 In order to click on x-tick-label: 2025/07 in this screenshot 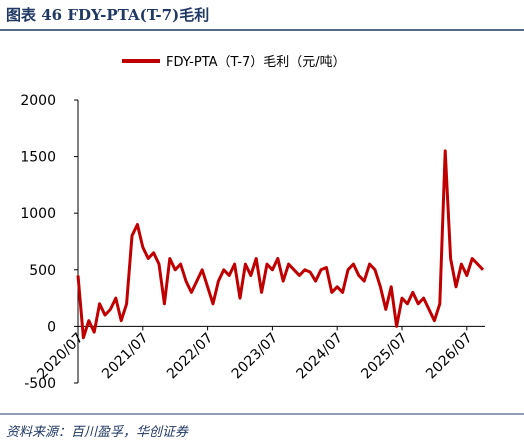, I will do `click(384, 356)`.